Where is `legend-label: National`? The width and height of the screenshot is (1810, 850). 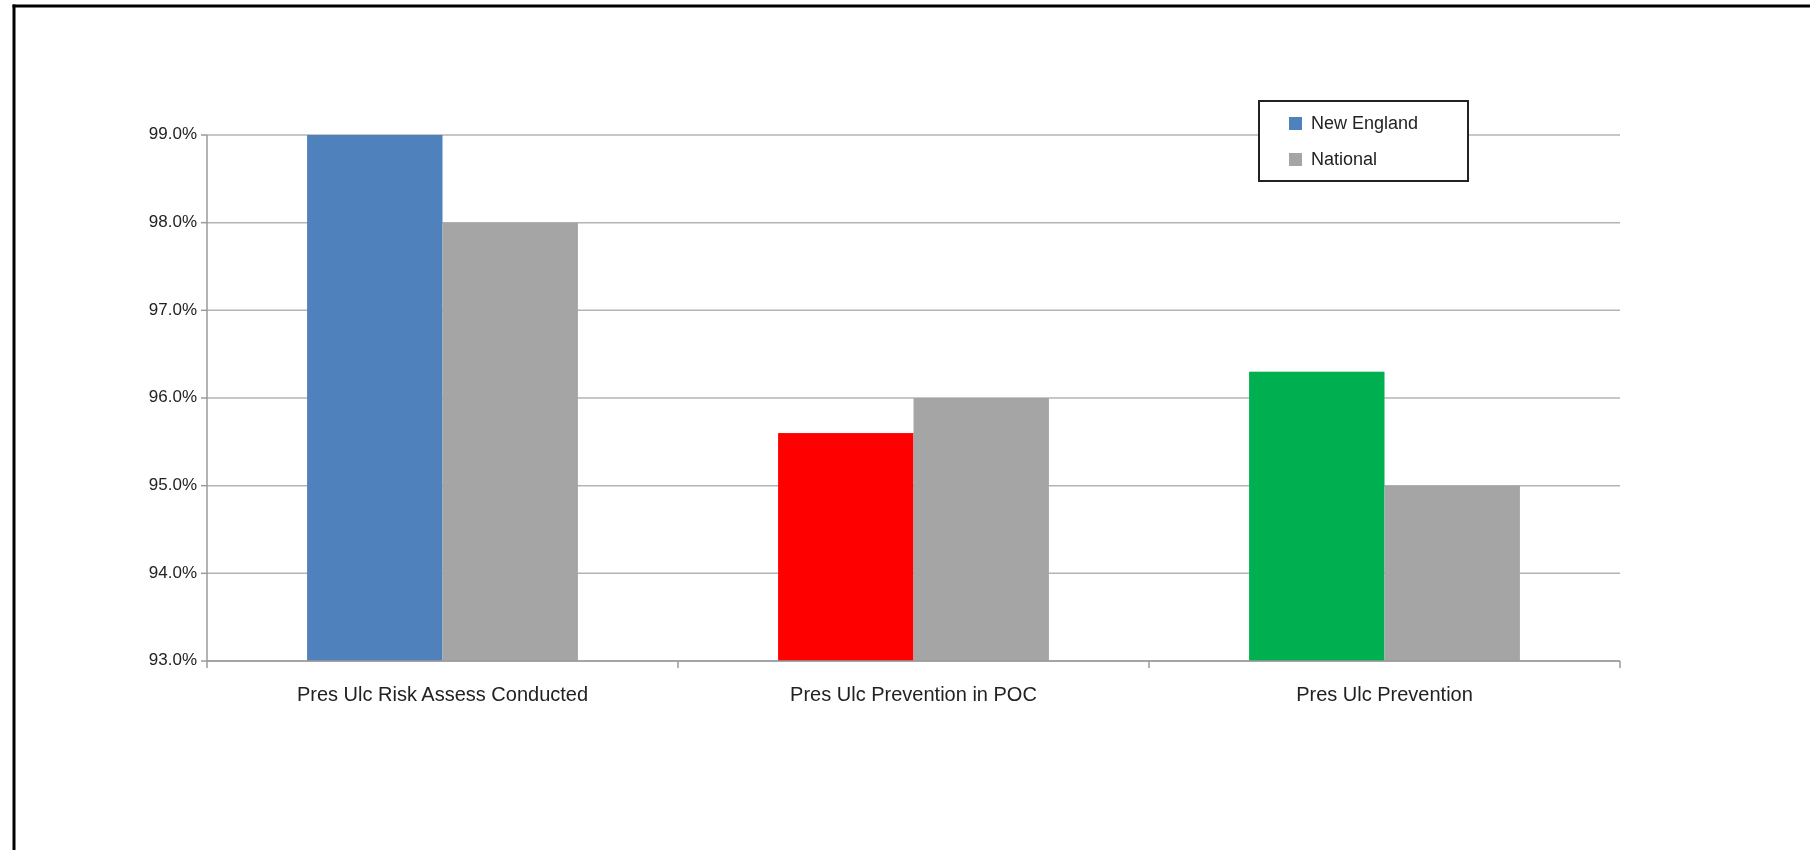 legend-label: National is located at coordinates (1344, 158).